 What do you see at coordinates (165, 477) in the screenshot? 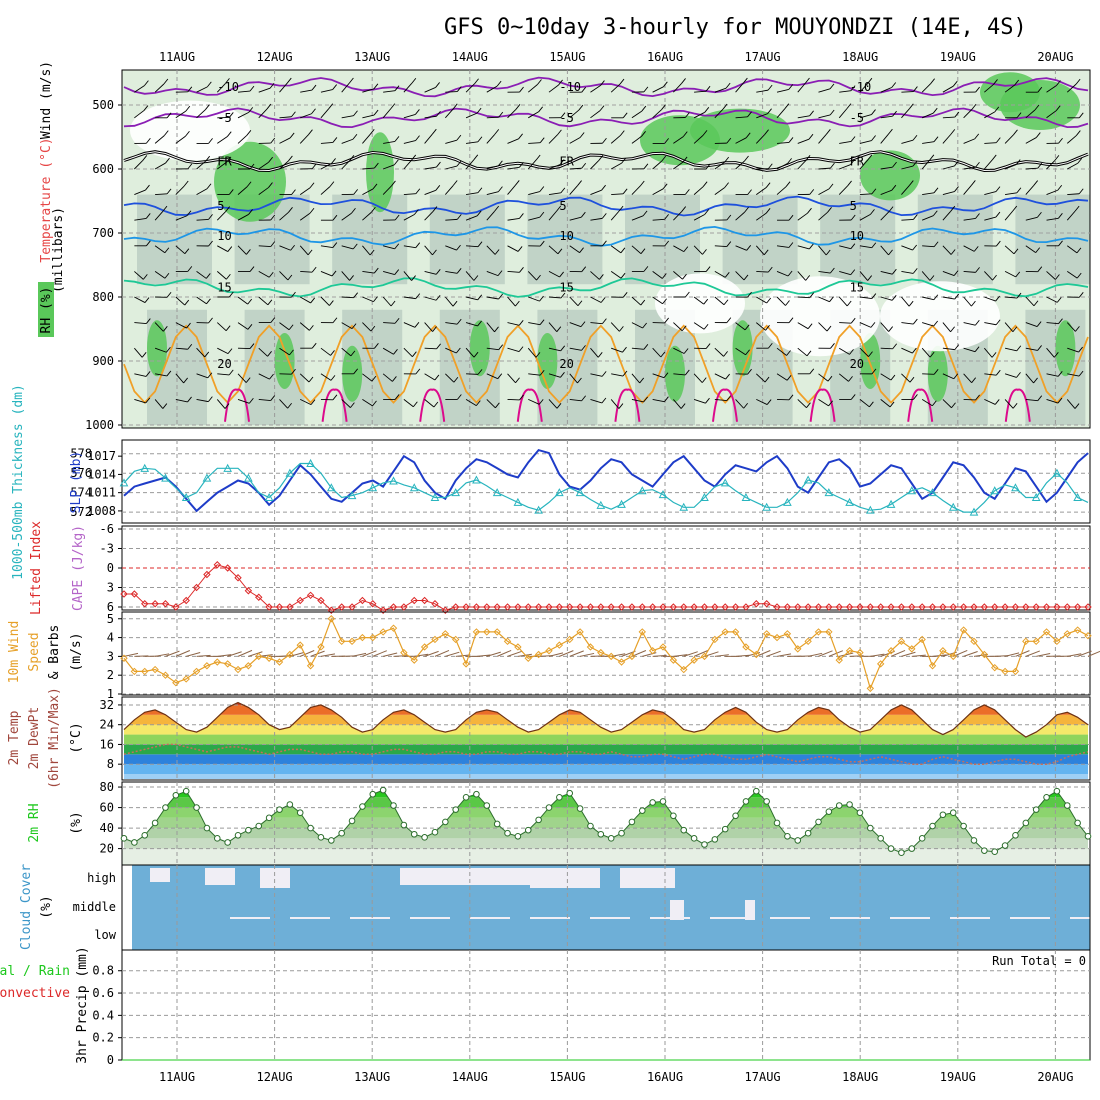
I see `thickness-point` at bounding box center [165, 477].